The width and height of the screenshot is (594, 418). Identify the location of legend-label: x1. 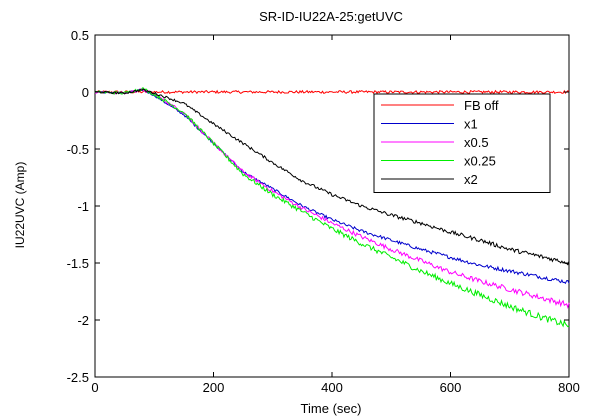
(471, 124).